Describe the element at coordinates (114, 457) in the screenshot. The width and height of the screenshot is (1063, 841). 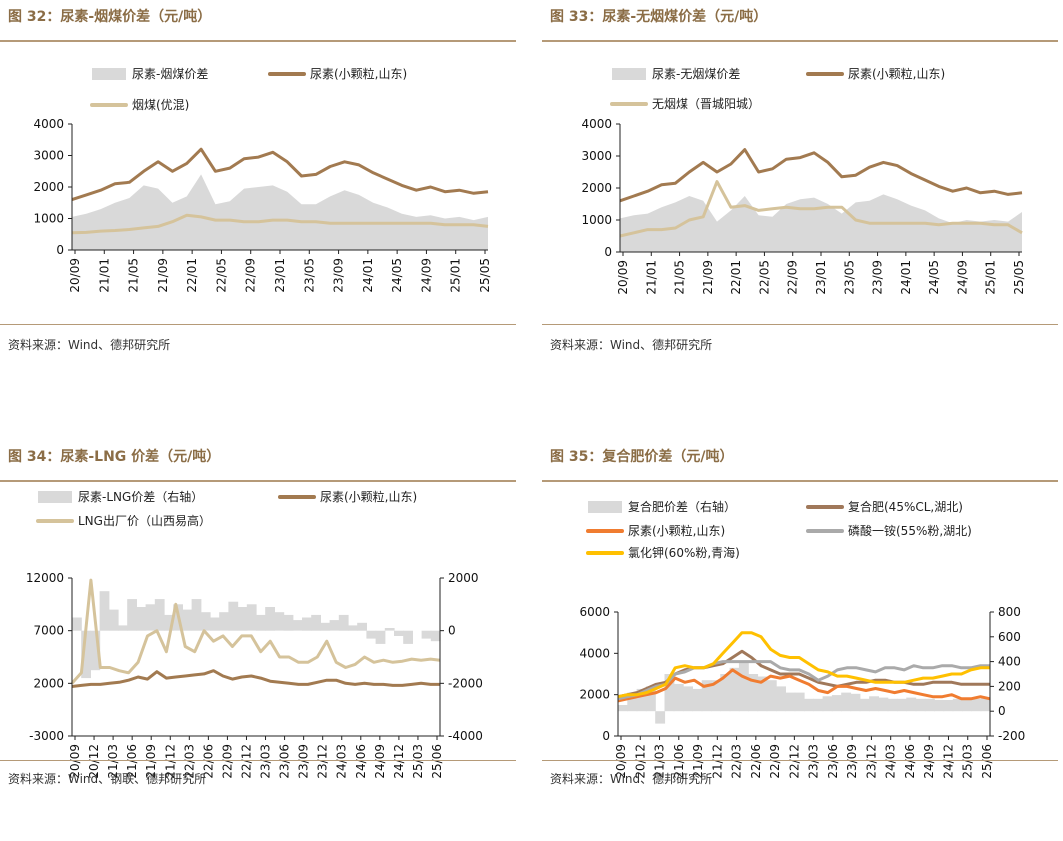
I see `chart-title: 图 34：尿素-LNG 价差（元/吨）` at that location.